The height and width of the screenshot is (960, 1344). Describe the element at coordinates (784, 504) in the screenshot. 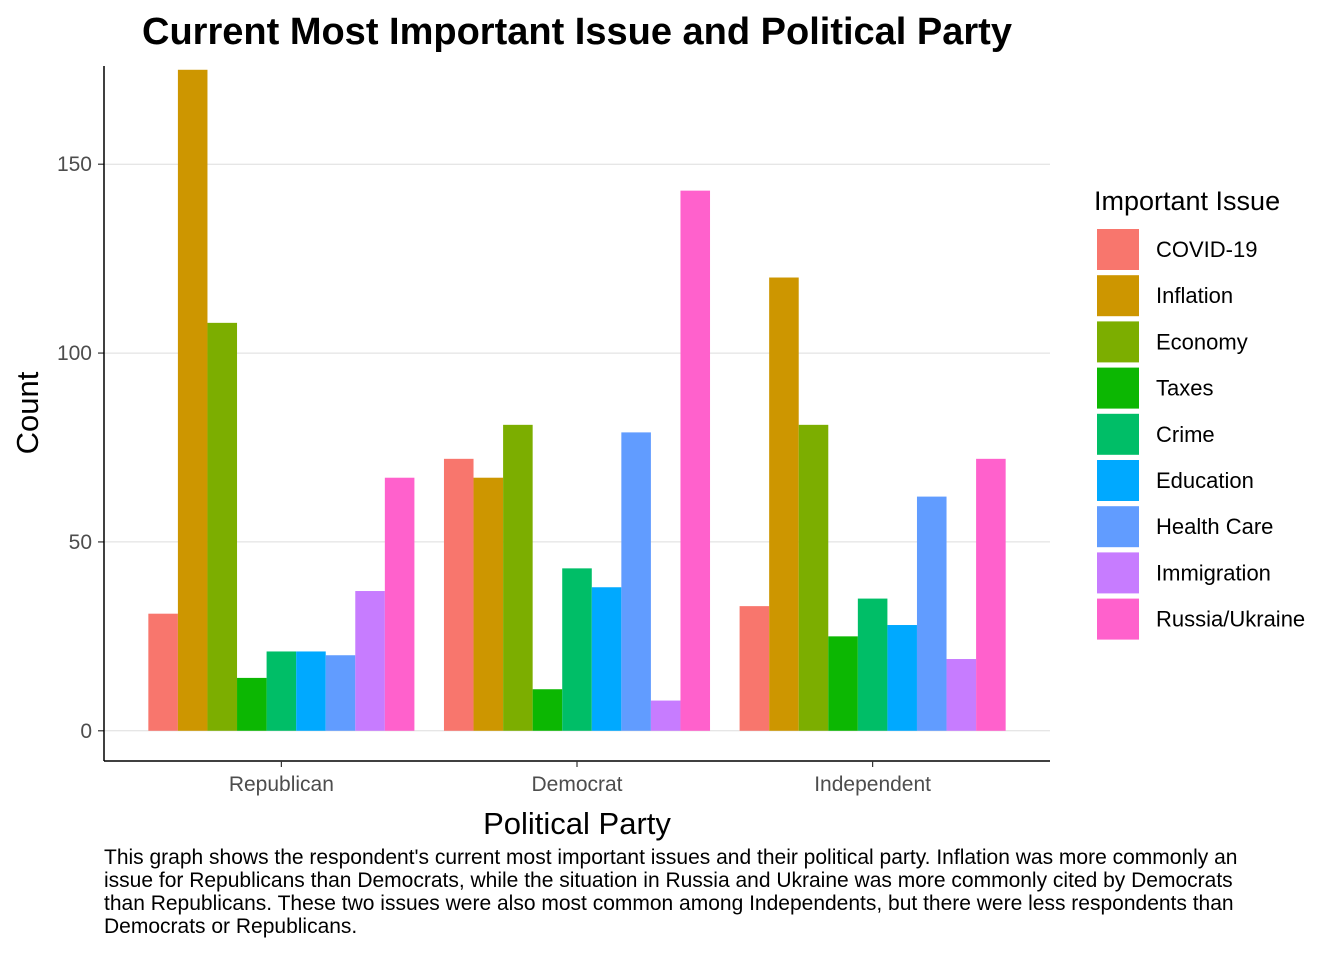

I see `bar-independent-inflation` at that location.